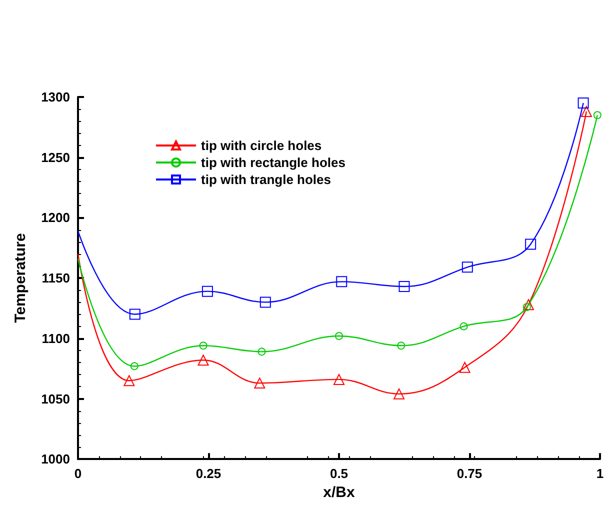  What do you see at coordinates (266, 179) in the screenshot?
I see `legend-label: tip with trangle holes` at bounding box center [266, 179].